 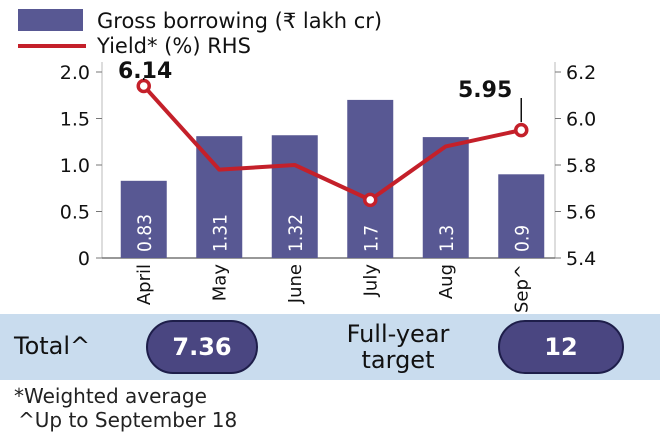 What do you see at coordinates (219, 283) in the screenshot?
I see `category-label: May` at bounding box center [219, 283].